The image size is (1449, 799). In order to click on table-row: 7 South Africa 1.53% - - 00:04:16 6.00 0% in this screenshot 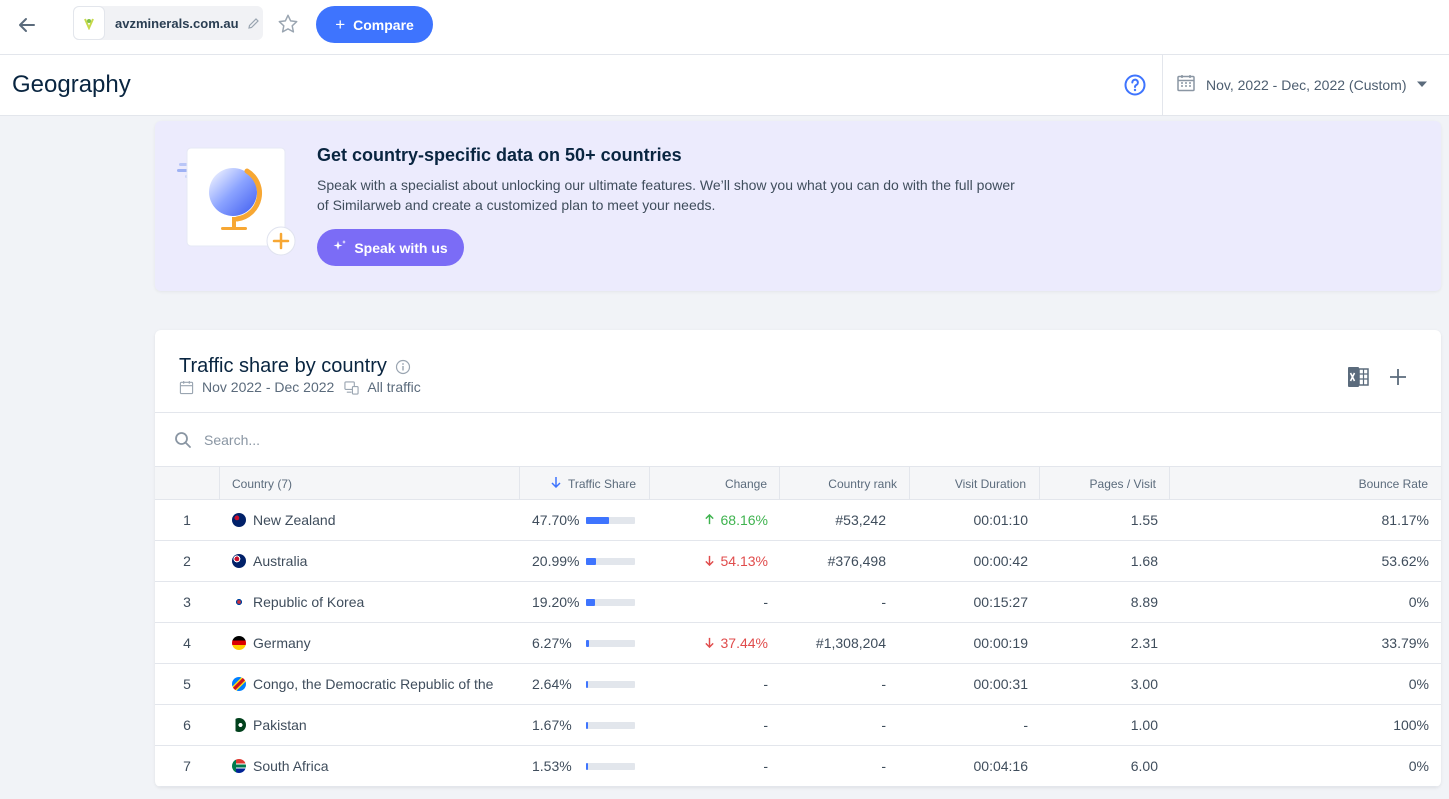, I will do `click(798, 766)`.